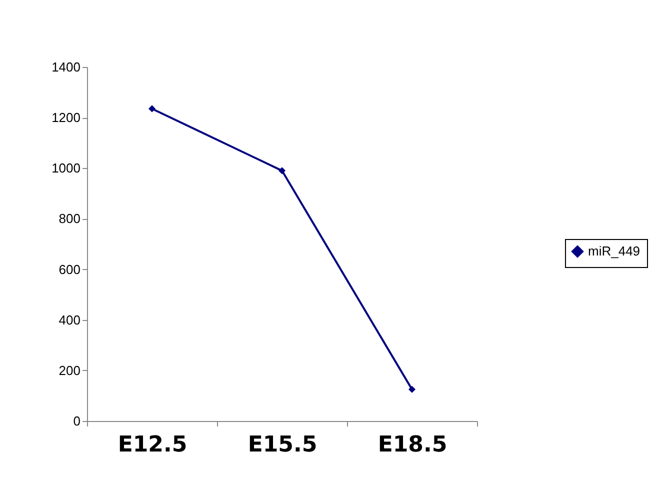  I want to click on y-tick-label: 1200, so click(66, 118).